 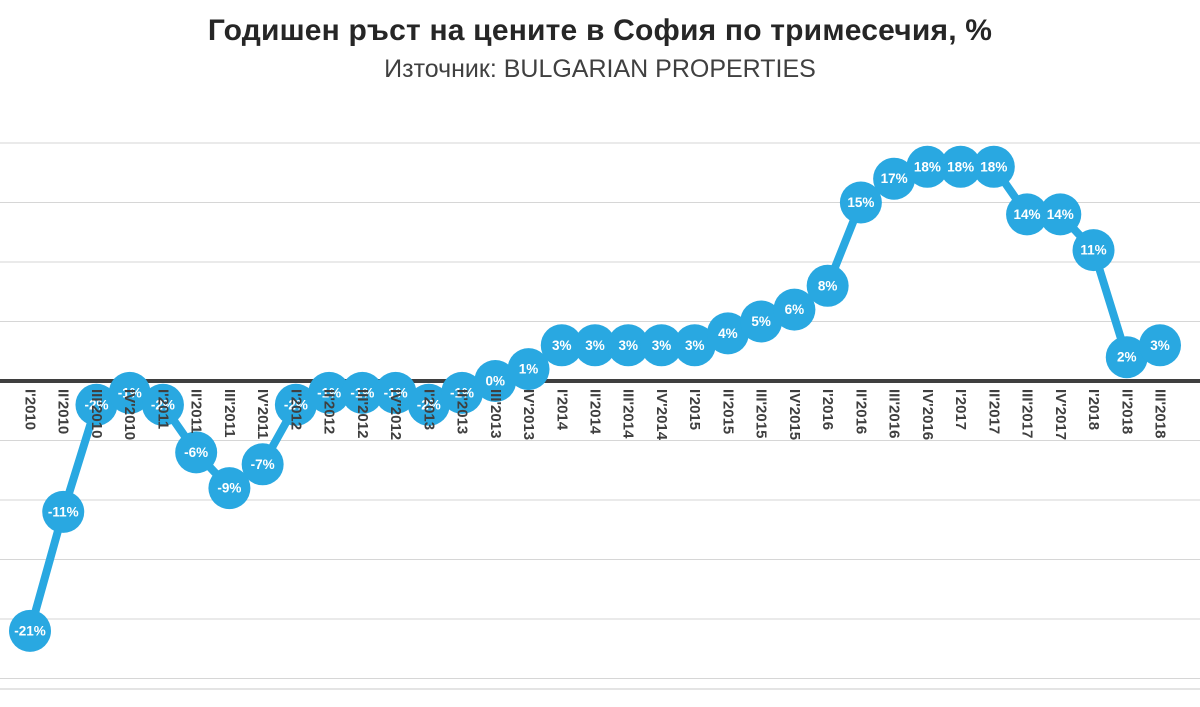 I want to click on x-axis-label: IV'2010, so click(x=129, y=414).